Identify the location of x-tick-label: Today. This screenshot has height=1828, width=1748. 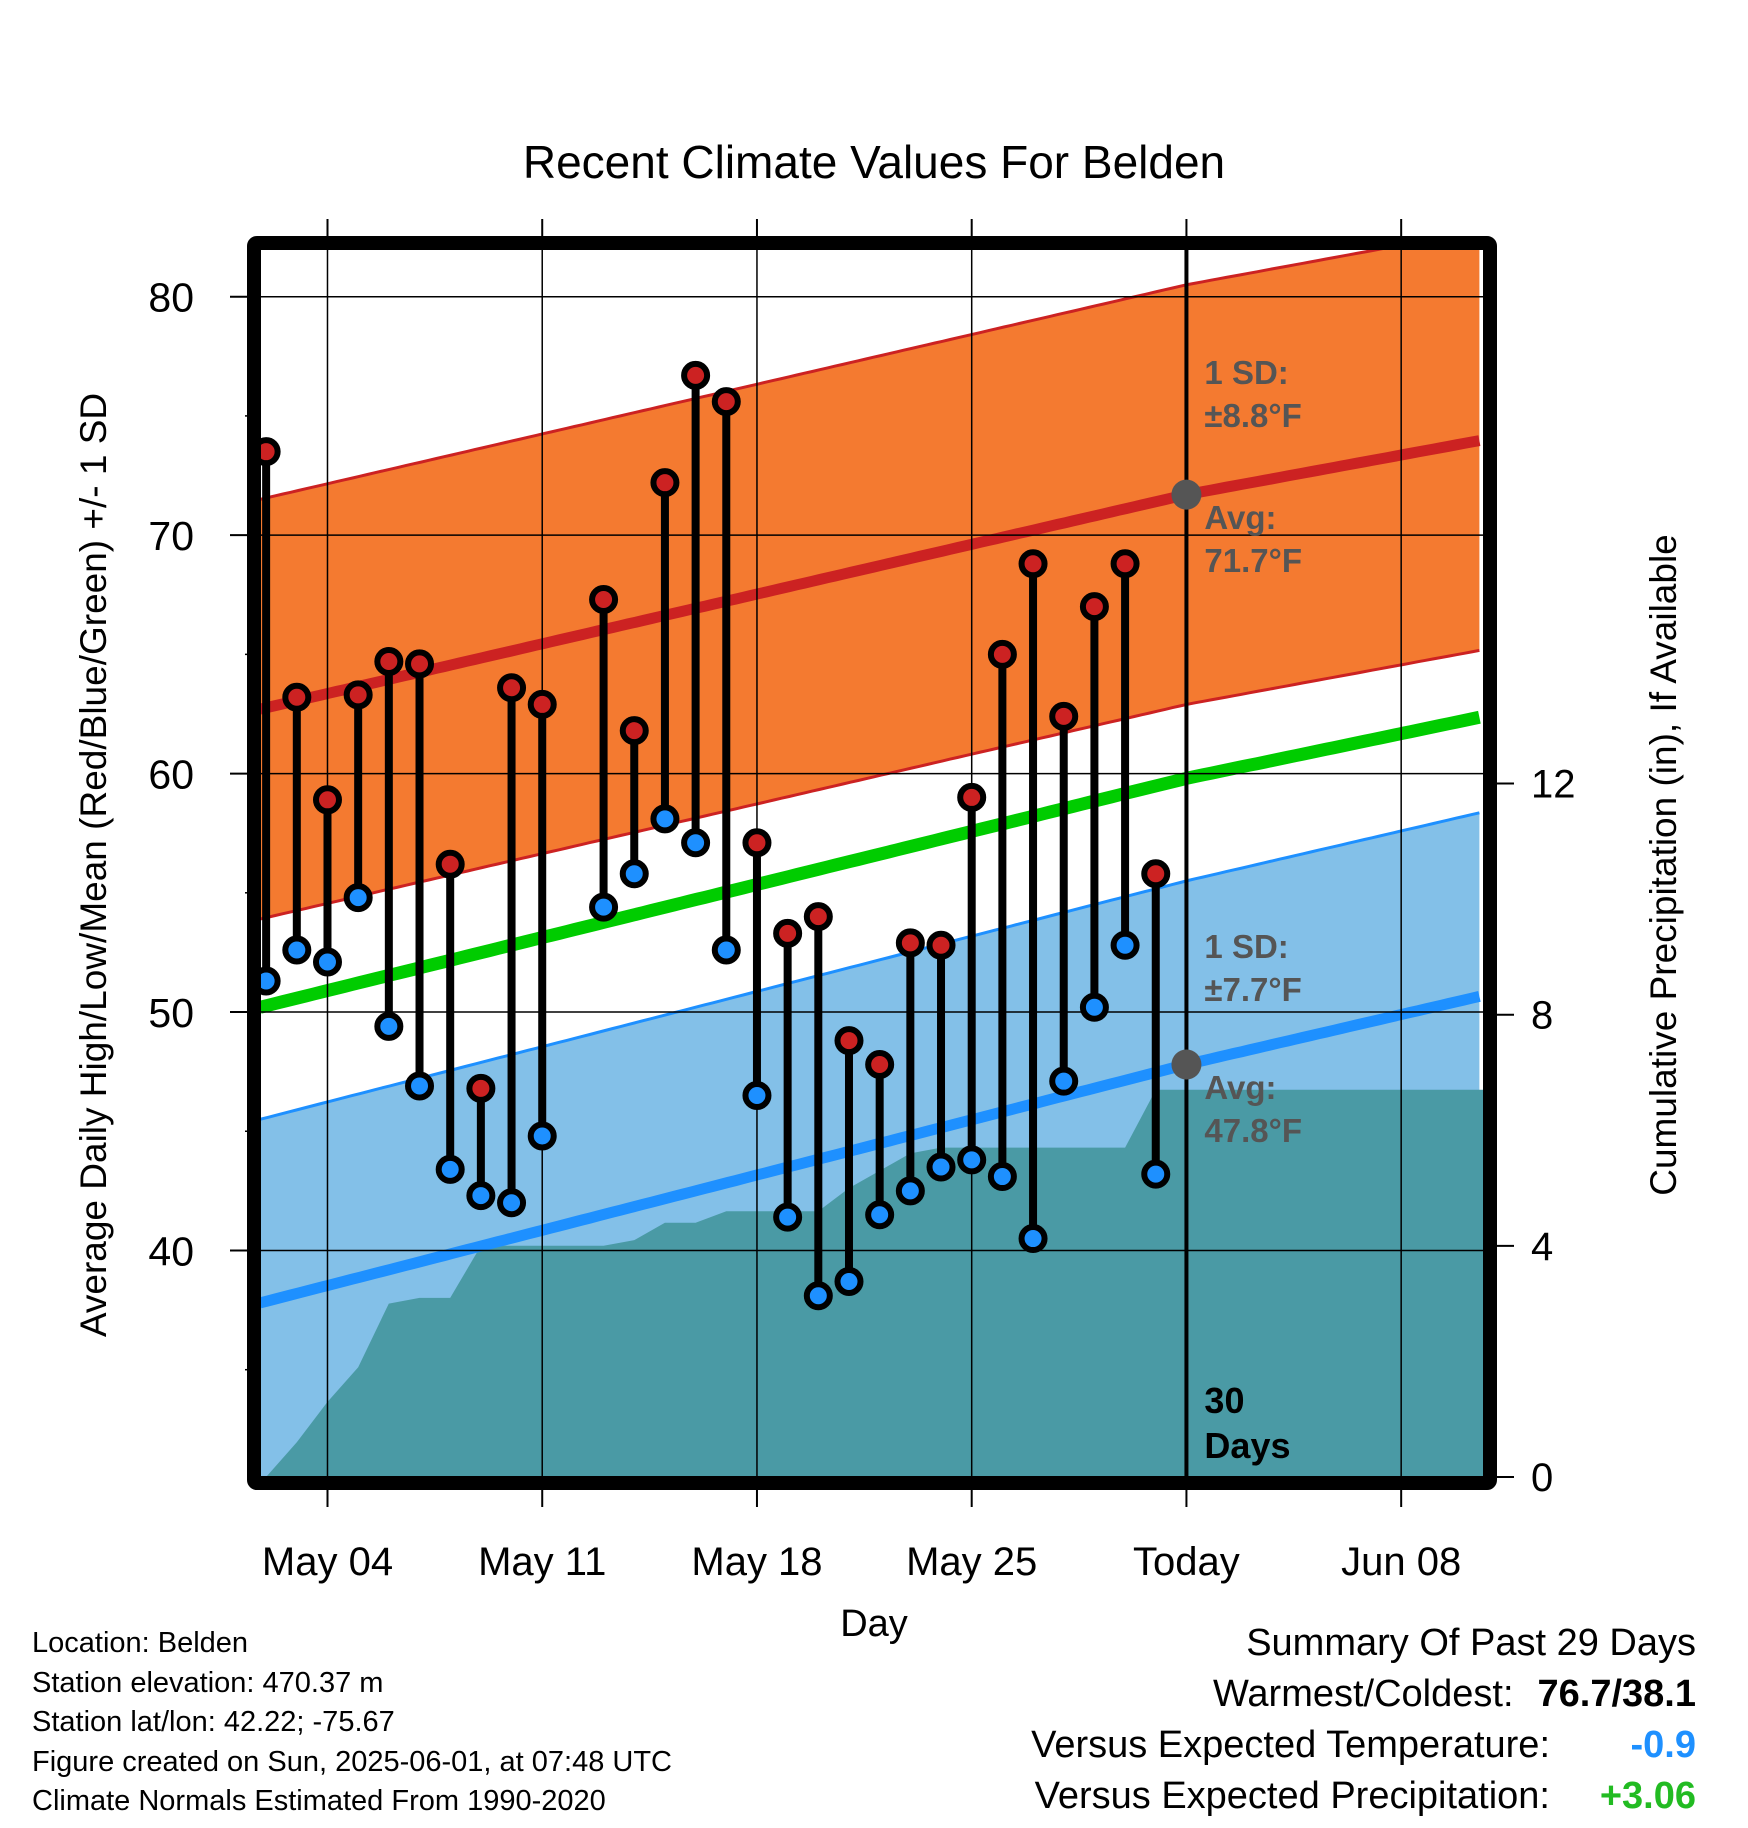
(1186, 1562).